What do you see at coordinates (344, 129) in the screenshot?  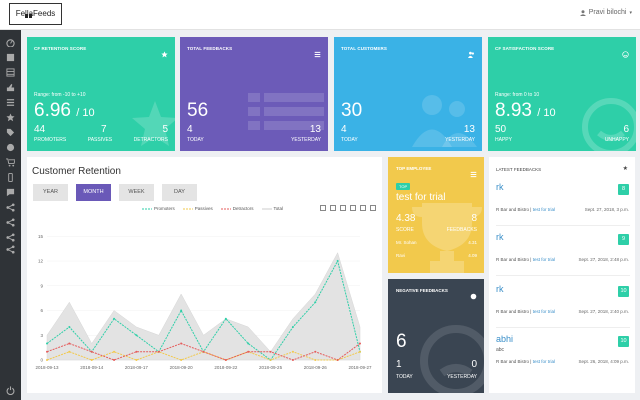 I see `today-count: 4` at bounding box center [344, 129].